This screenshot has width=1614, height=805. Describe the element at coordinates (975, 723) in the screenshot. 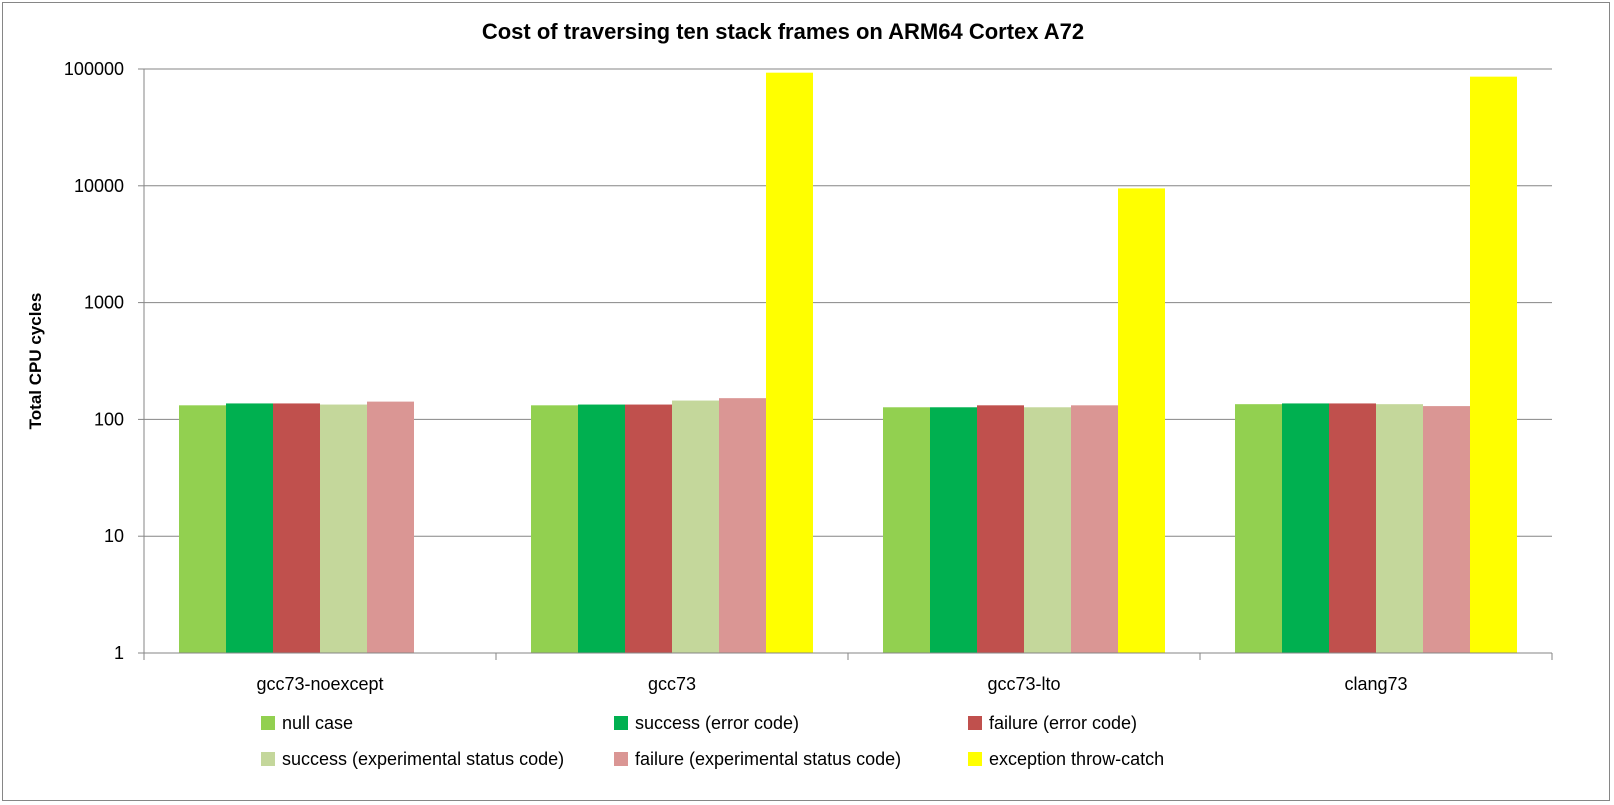

I see `legend-swatch-failure-error-code` at that location.